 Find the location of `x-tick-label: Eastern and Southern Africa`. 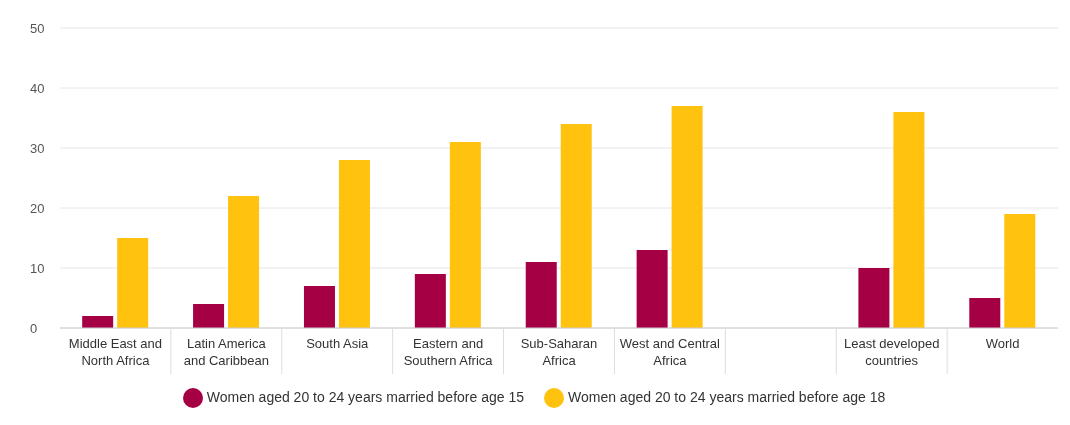

x-tick-label: Eastern and Southern Africa is located at coordinates (448, 352).